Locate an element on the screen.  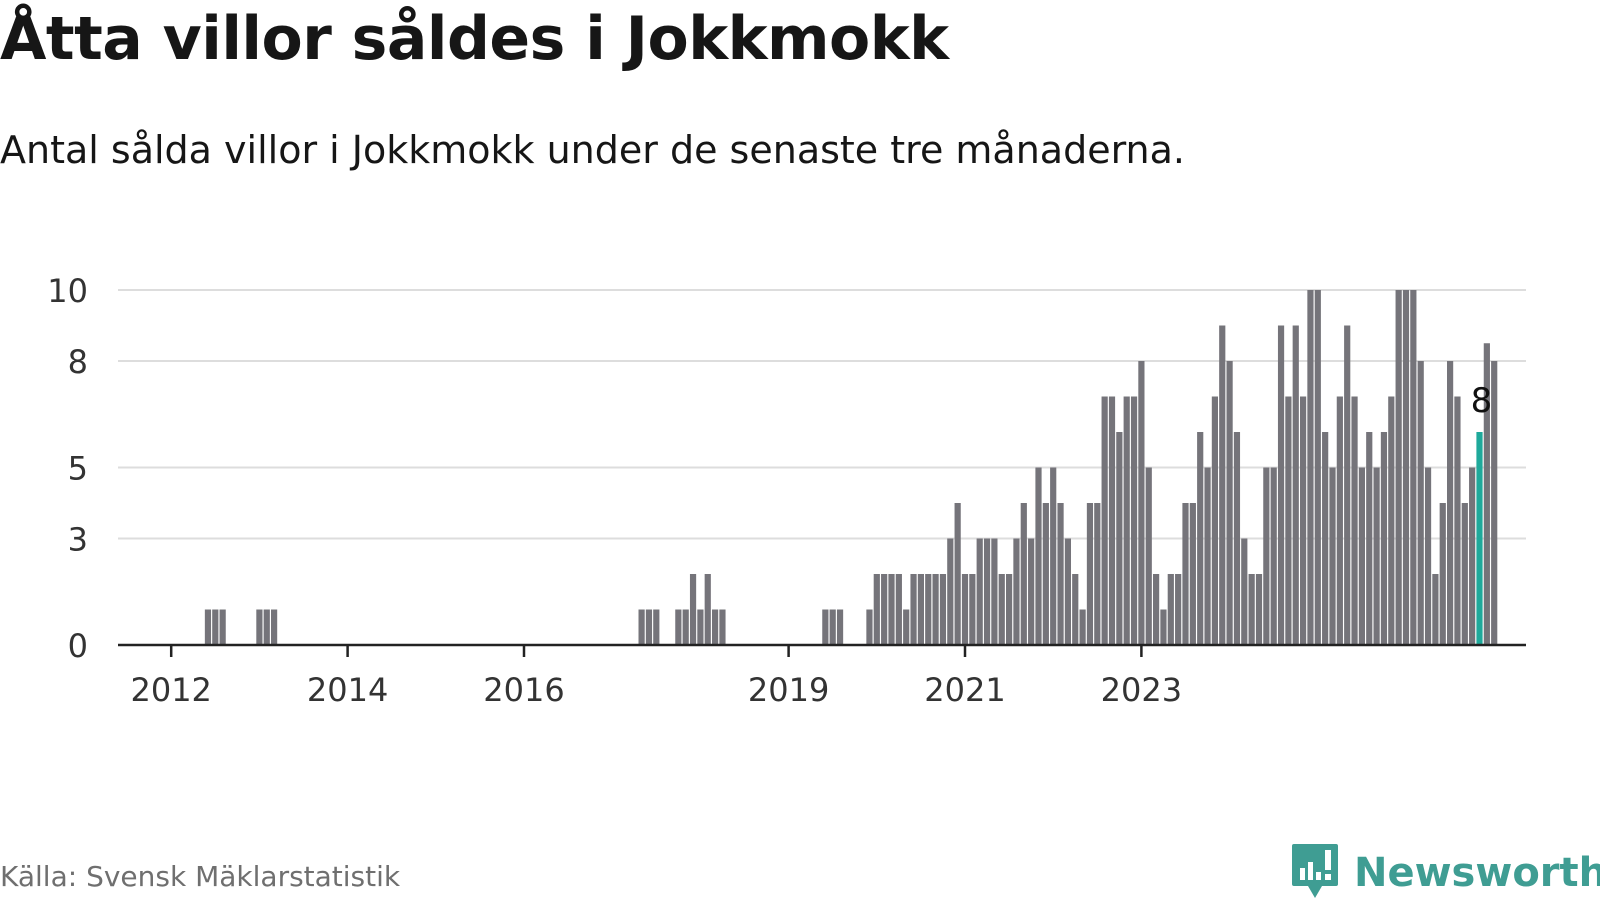
x-tick-label: 2023 is located at coordinates (1141, 690).